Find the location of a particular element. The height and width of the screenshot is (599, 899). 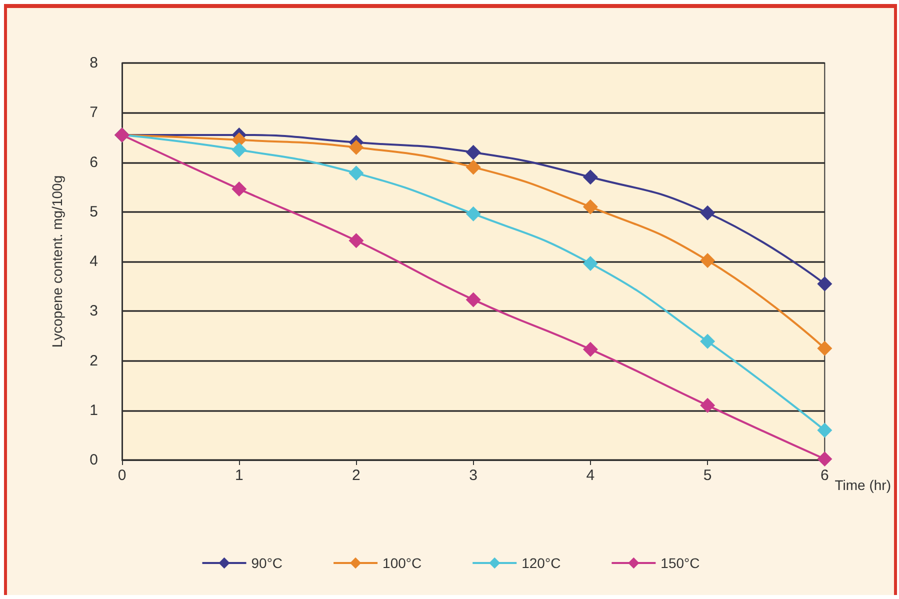

x-tick-label: 5 is located at coordinates (707, 475).